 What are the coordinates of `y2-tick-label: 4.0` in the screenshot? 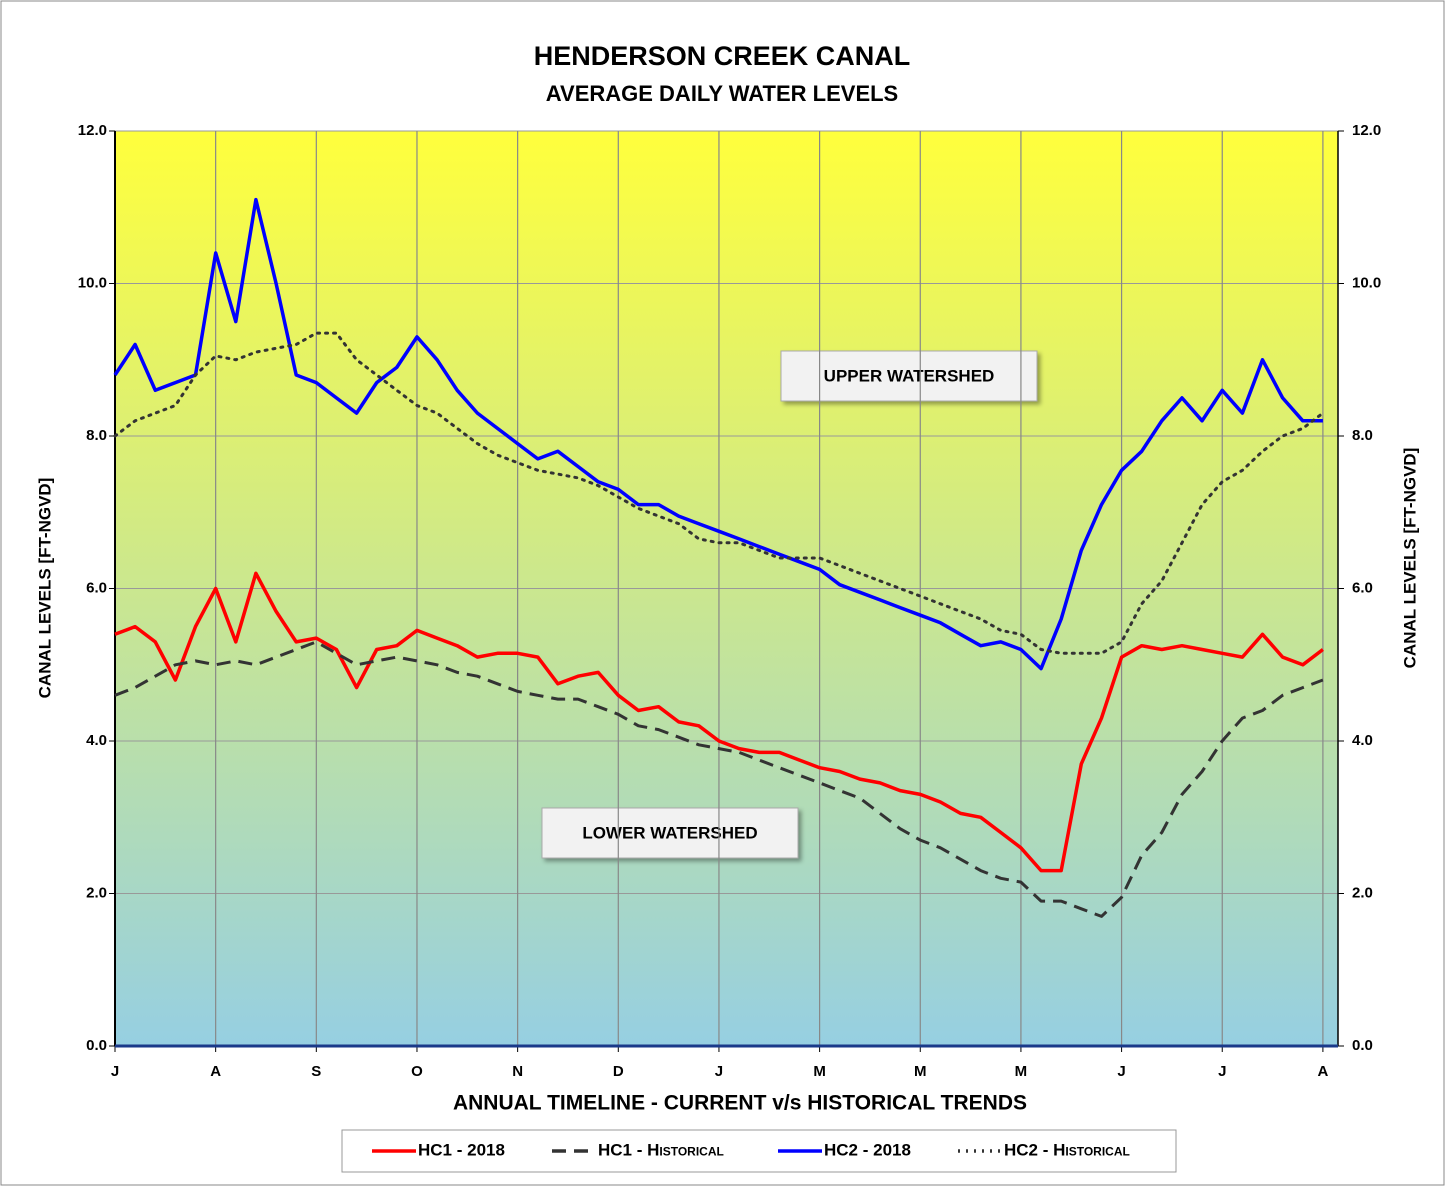 It's located at (1362, 740).